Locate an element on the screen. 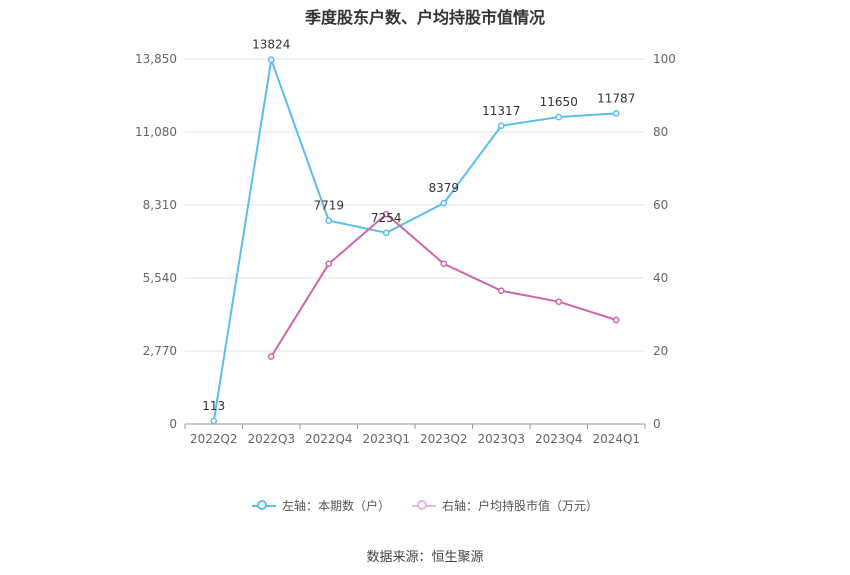  legend: 左轴：本期数（户） 右轴：户均持股市值（万元） is located at coordinates (425, 505).